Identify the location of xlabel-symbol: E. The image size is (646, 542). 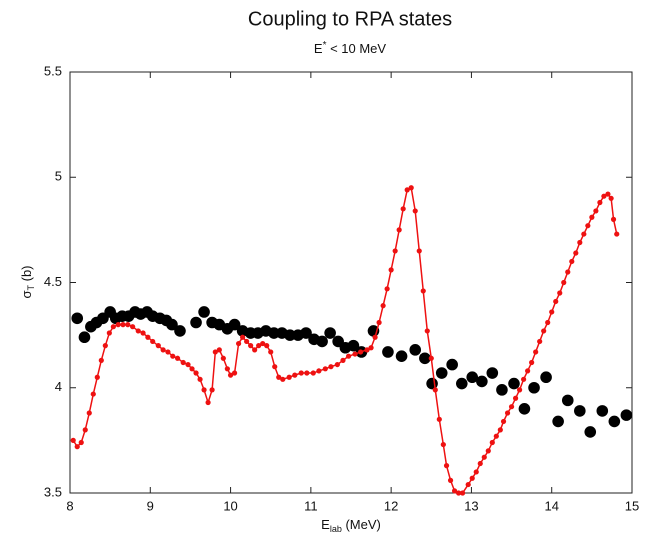
(325, 524).